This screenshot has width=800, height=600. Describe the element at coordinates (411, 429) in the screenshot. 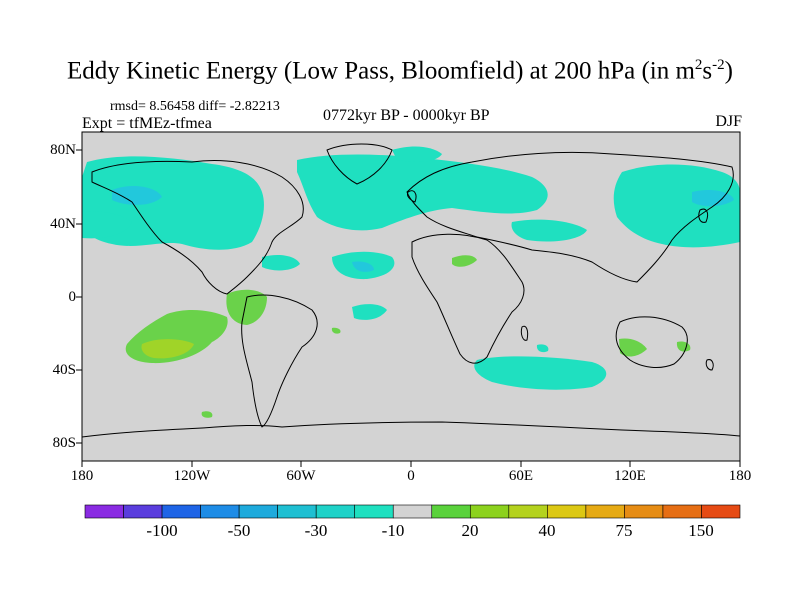

I see `coastline-antarctica` at that location.